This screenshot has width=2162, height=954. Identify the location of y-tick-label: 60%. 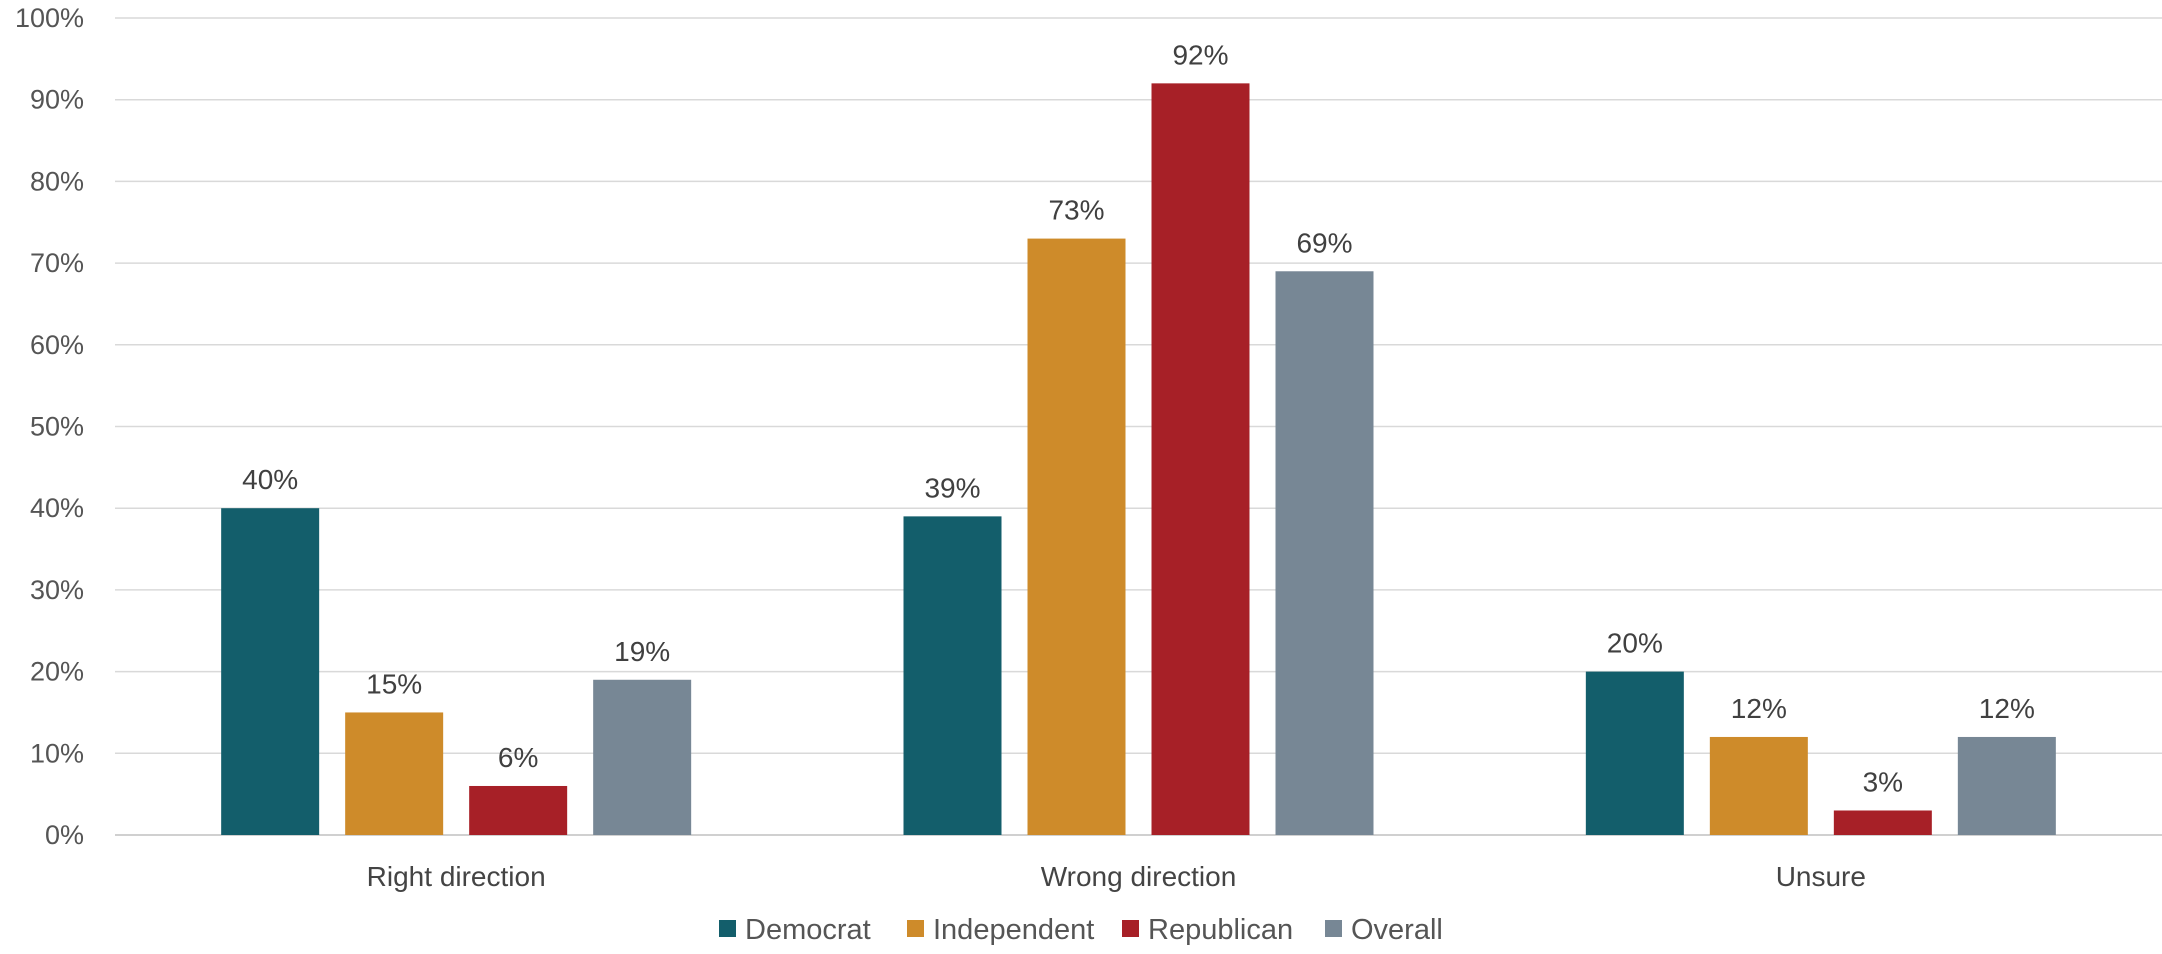
(57, 345).